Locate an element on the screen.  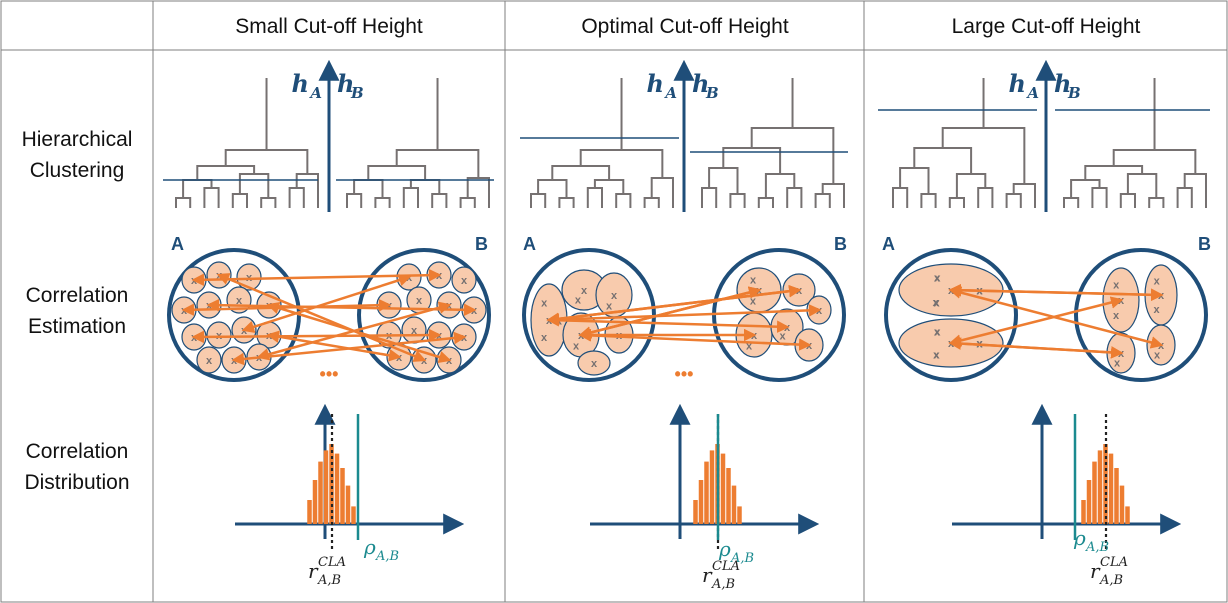
r-cla-subscript: A,B is located at coordinates (1111, 580).